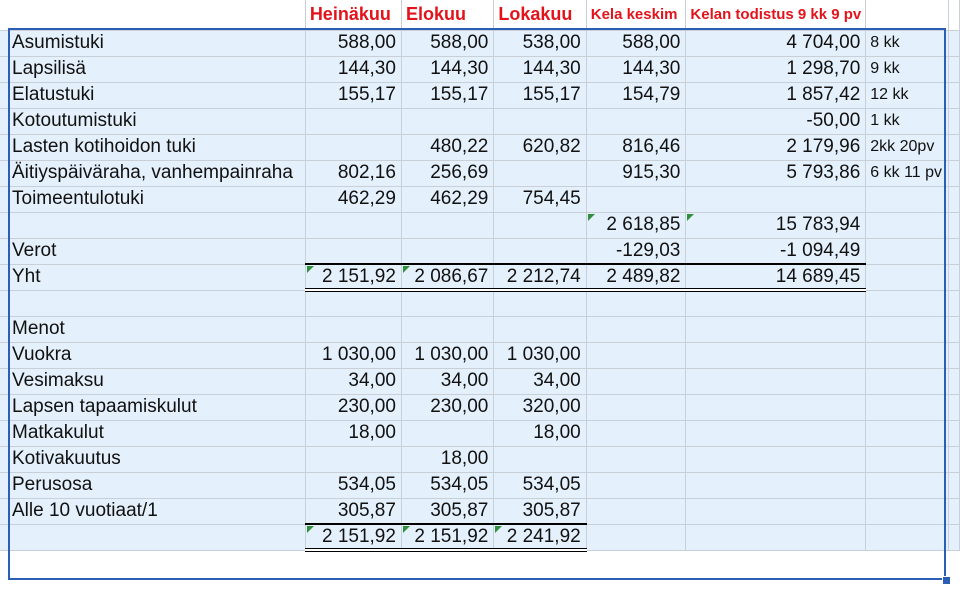 This screenshot has width=960, height=590. I want to click on cell-duration-note: 12 kk, so click(907, 95).